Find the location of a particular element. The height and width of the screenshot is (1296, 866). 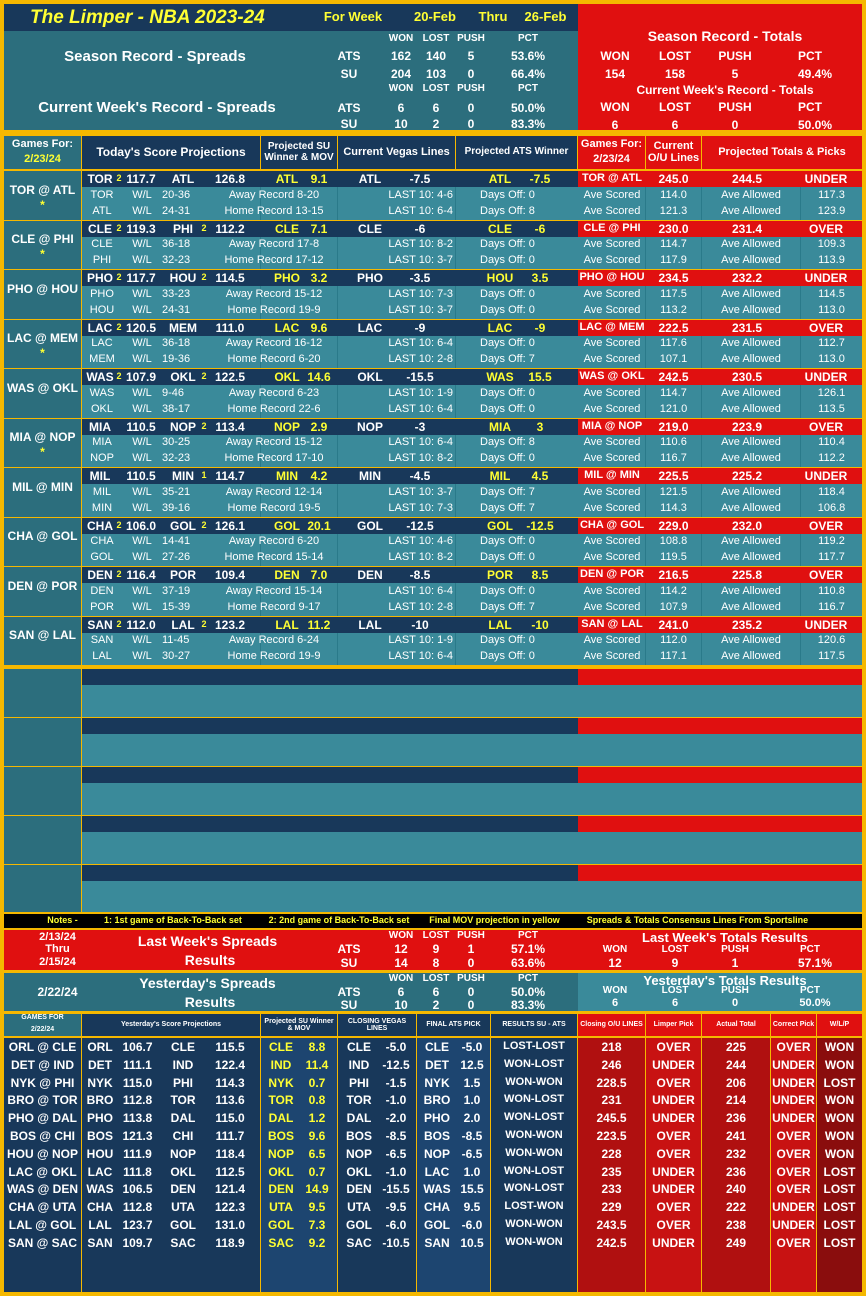

team: ATL is located at coordinates (102, 211).